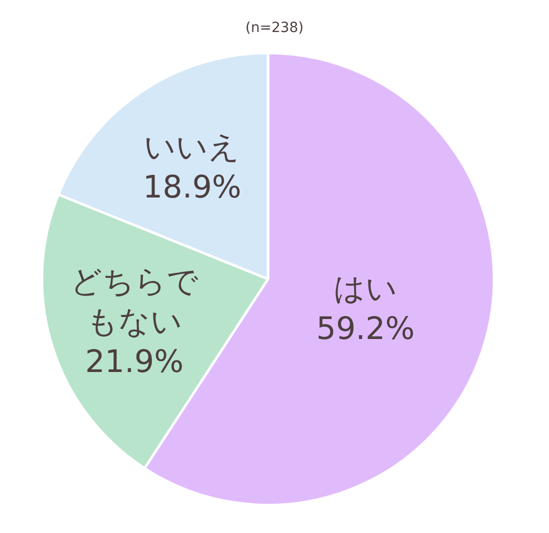 The image size is (549, 533). I want to click on data-label: 59.2%, so click(365, 328).